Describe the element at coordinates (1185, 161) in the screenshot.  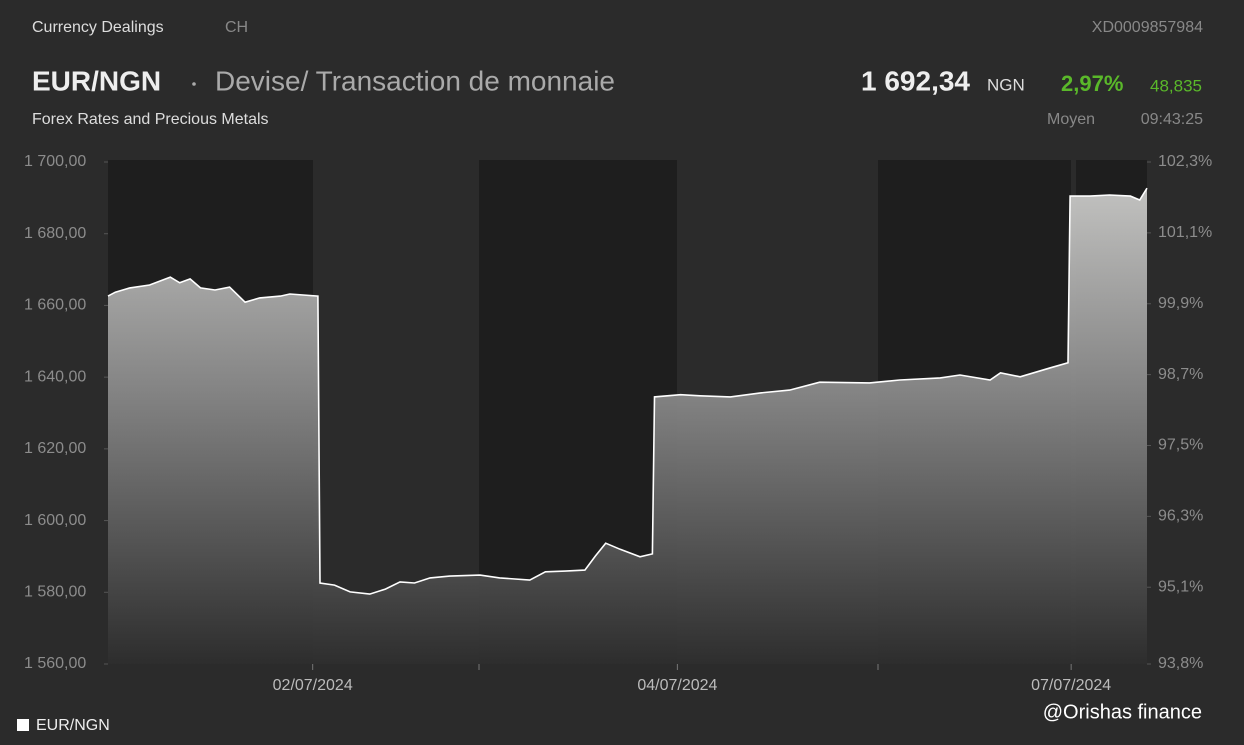
I see `y2-tick-label: 102,3%` at that location.